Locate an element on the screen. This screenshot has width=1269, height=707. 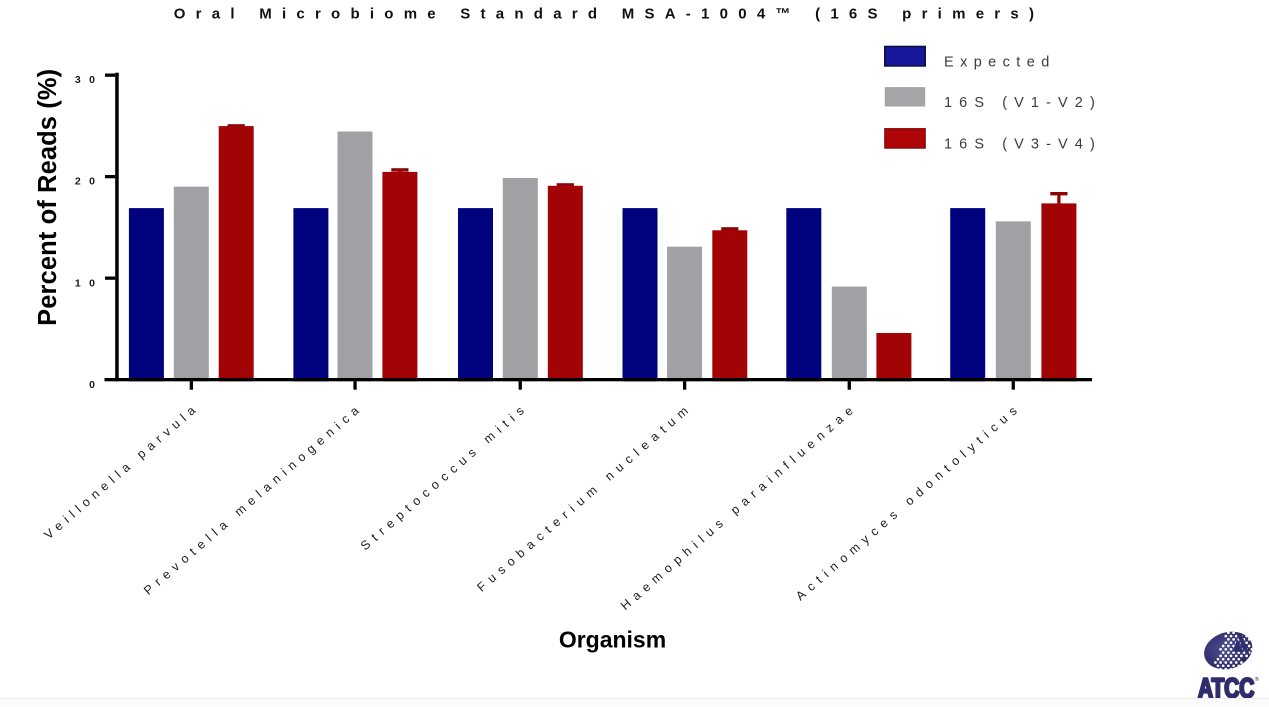
svg-text: Organism is located at coordinates (612, 640).